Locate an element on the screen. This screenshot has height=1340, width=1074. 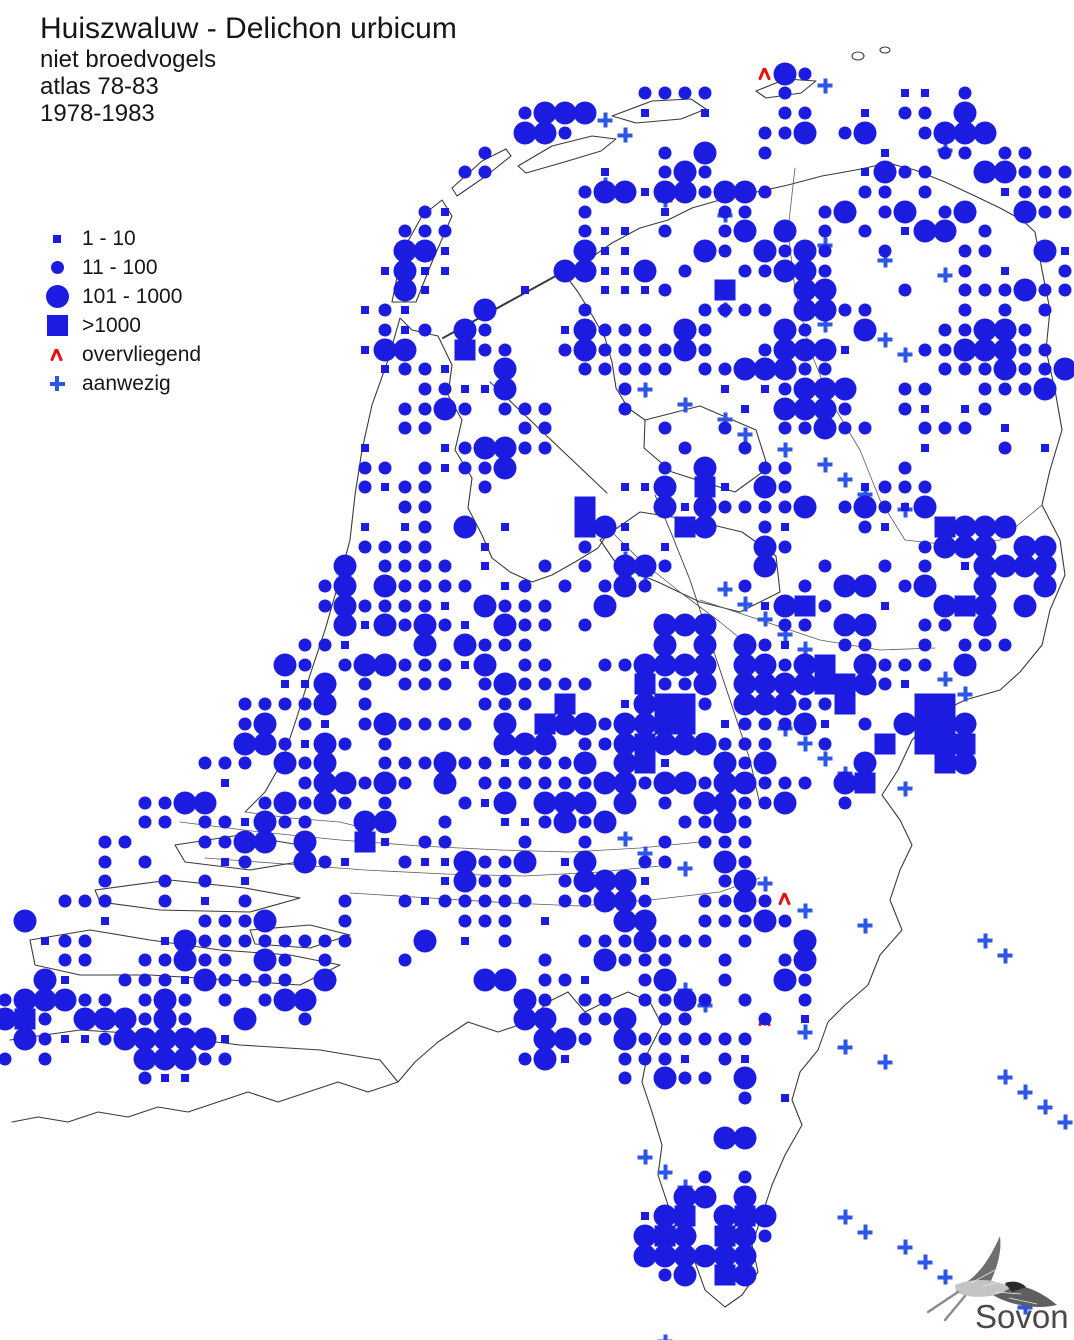
red-caret-icon is located at coordinates (57, 355).